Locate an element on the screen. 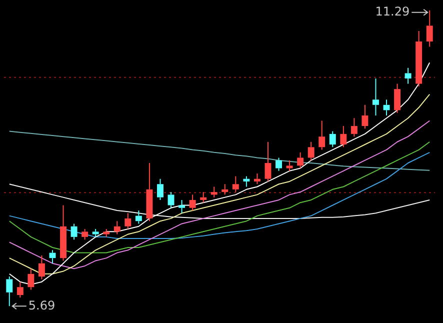  annotation: 11.29 is located at coordinates (392, 11).